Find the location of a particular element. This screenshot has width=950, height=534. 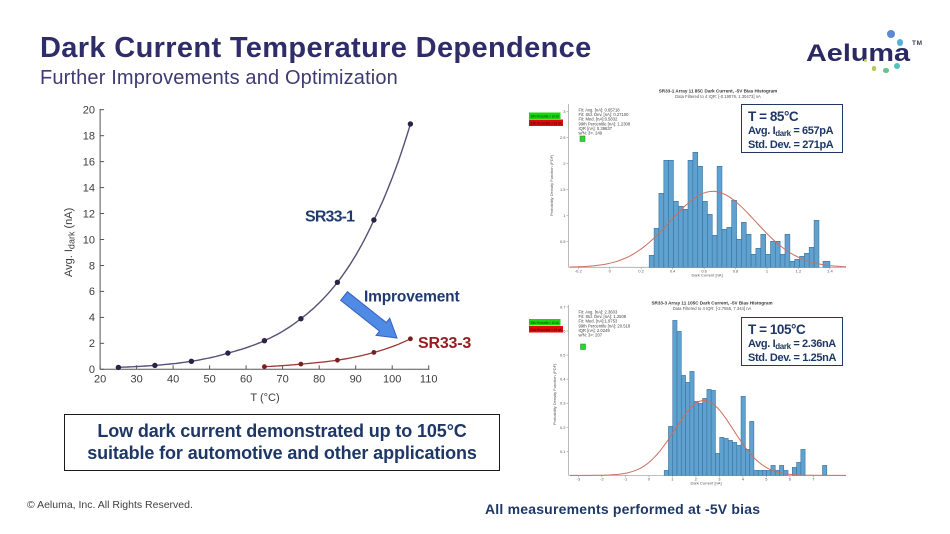

svg-text: T (°C) is located at coordinates (264, 398).